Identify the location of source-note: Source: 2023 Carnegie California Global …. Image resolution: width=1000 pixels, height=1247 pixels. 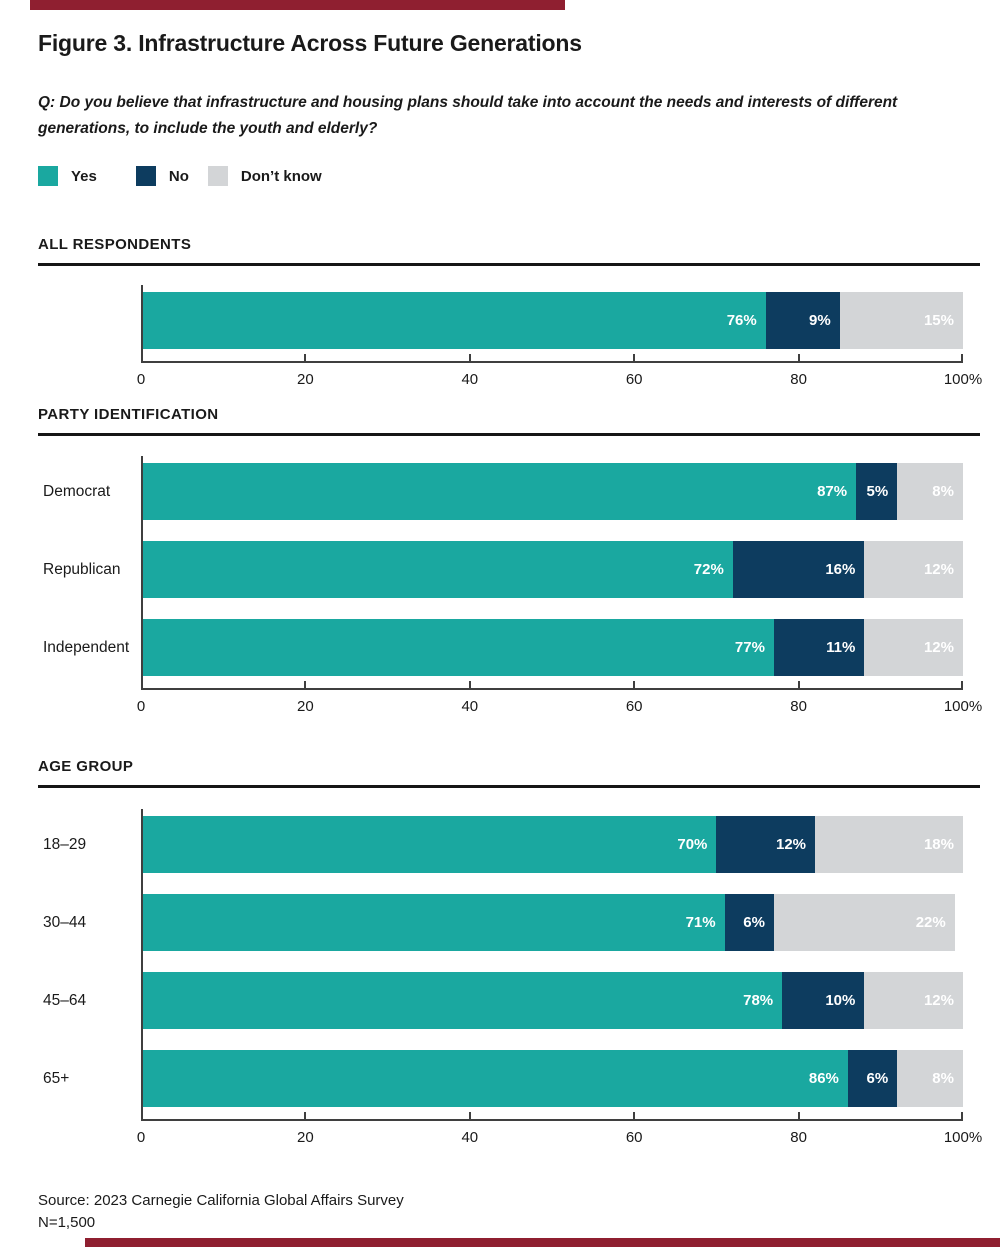
(509, 1212).